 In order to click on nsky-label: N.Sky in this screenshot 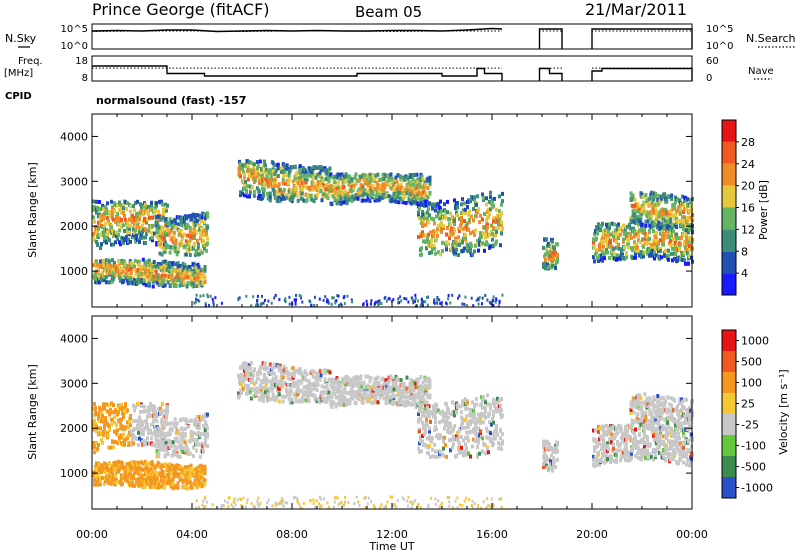, I will do `click(21, 38)`.